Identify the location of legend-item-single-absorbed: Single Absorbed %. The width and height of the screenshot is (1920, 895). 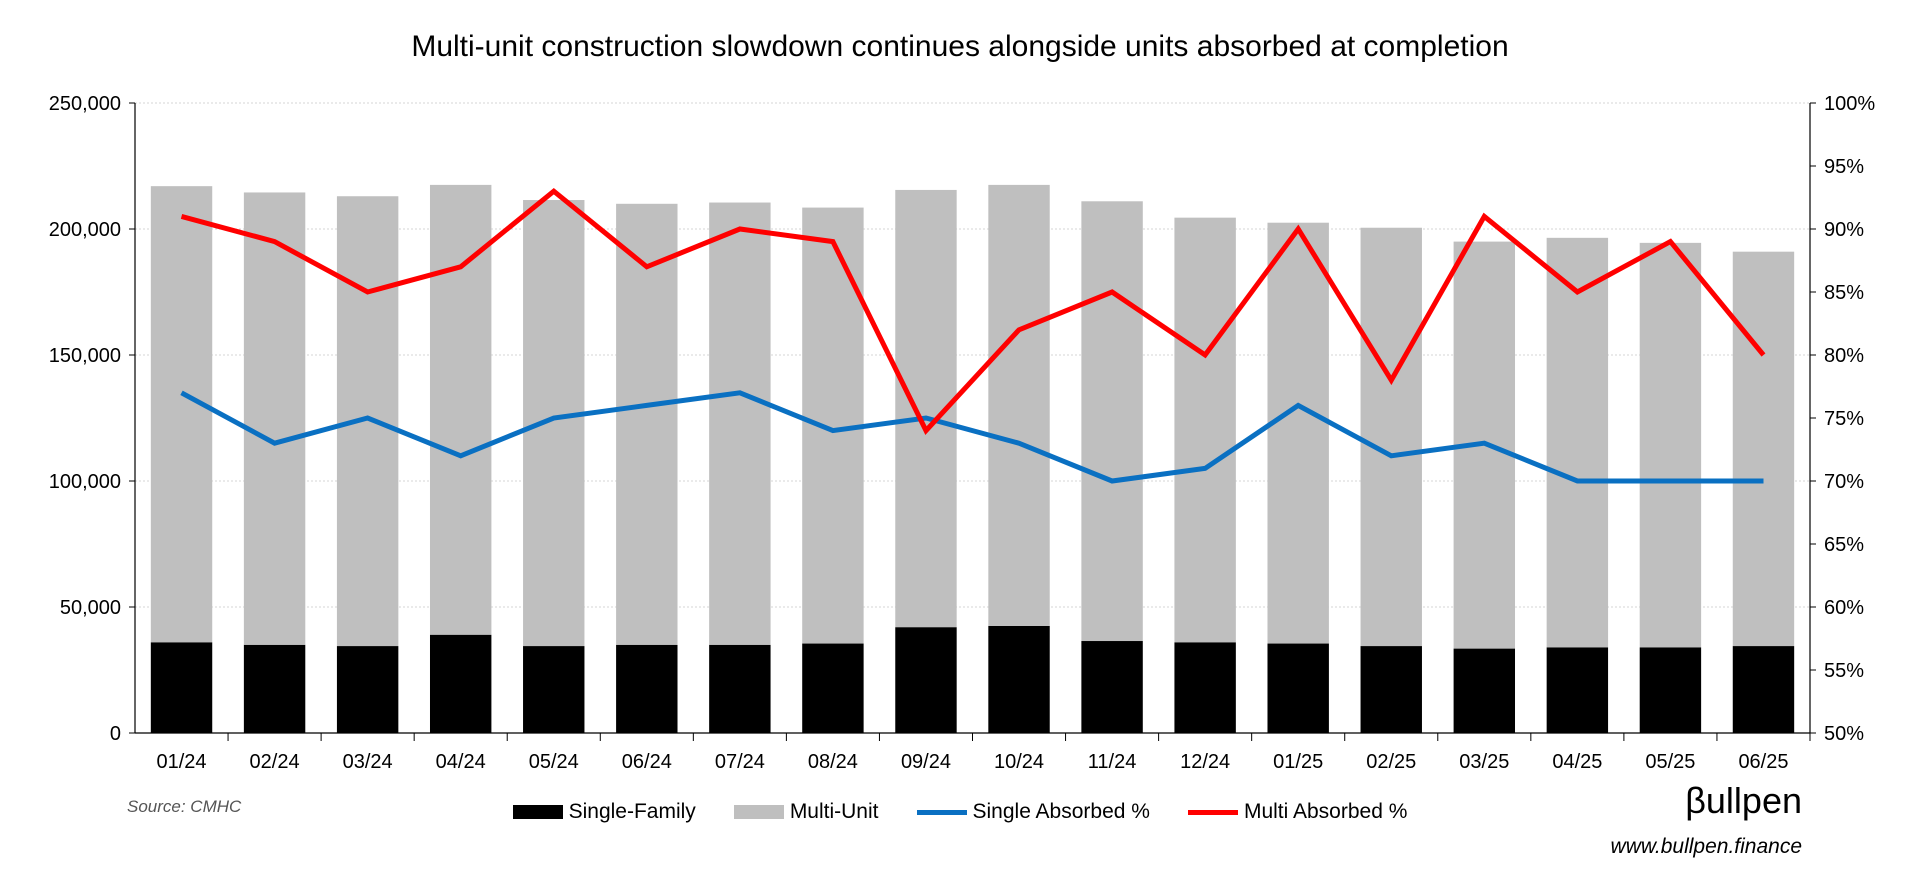
(1033, 812).